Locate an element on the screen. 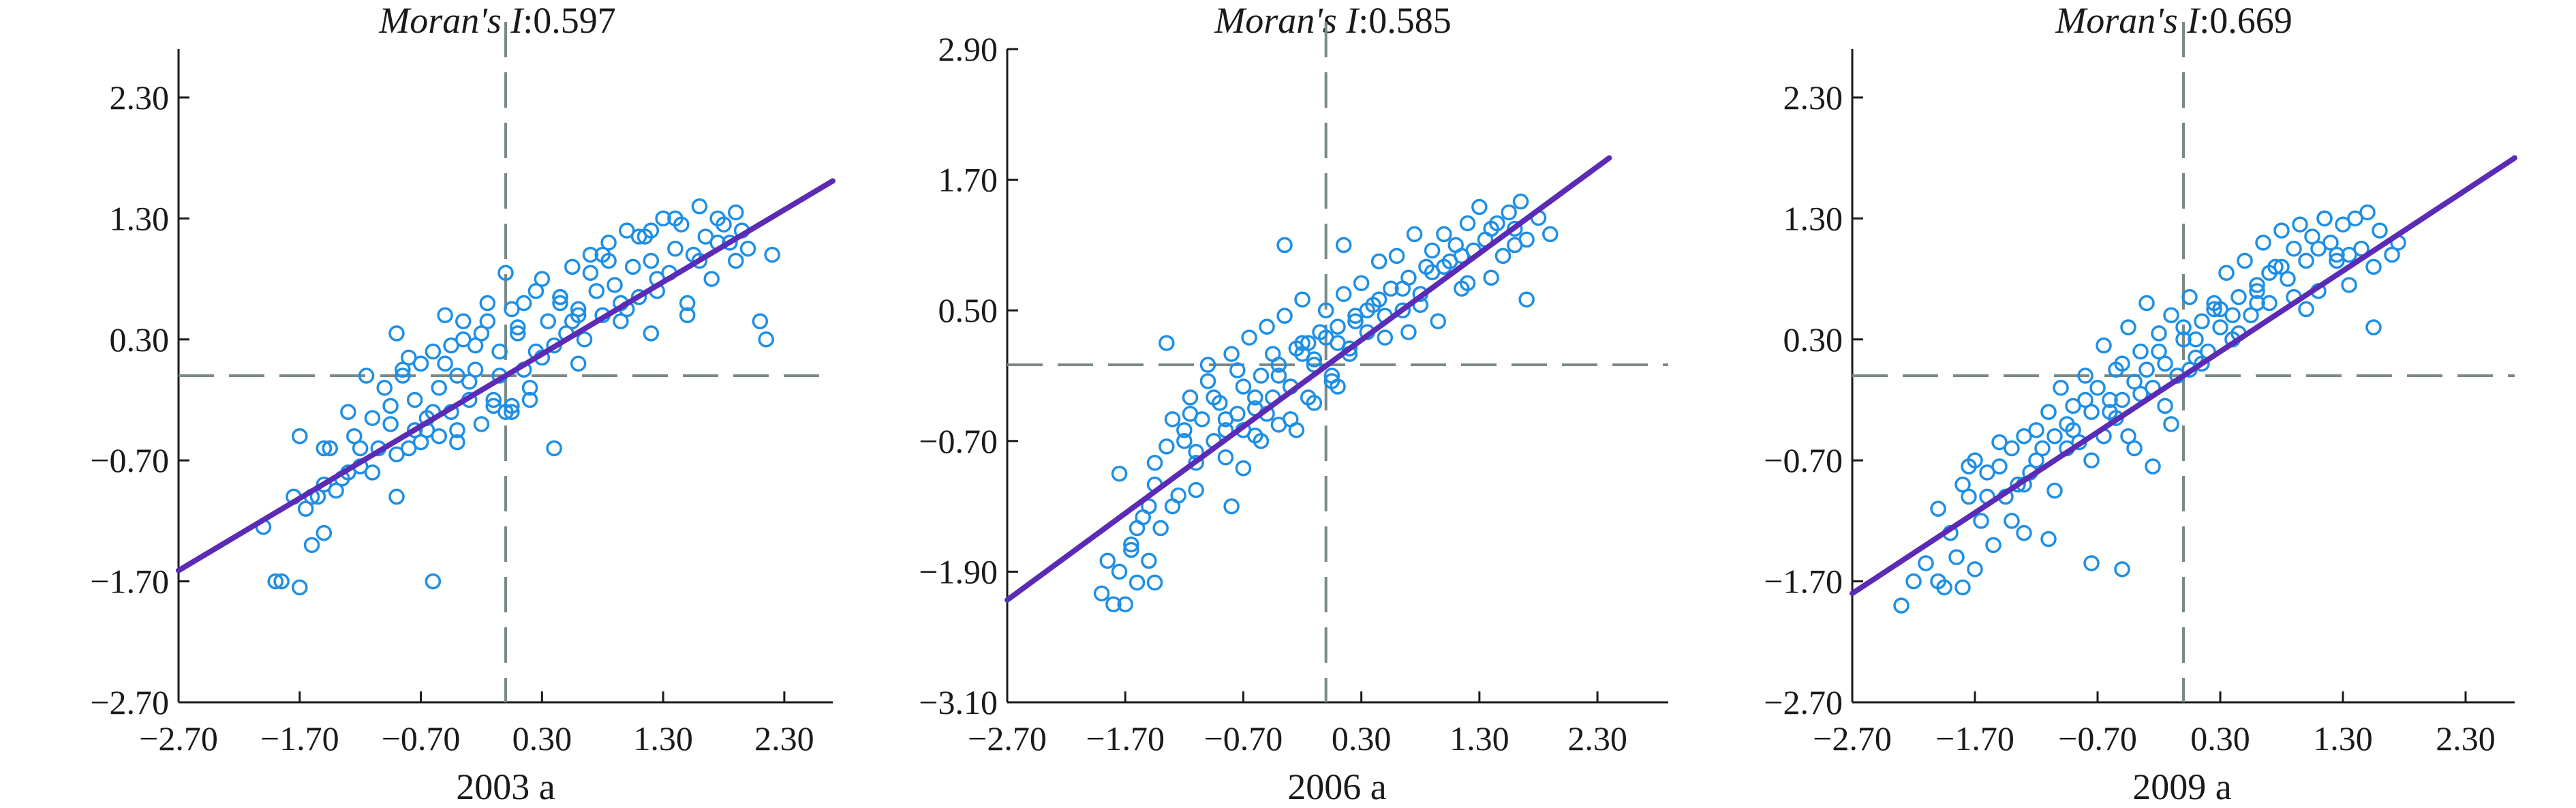 This screenshot has height=808, width=2576. regression-line is located at coordinates (2183, 376).